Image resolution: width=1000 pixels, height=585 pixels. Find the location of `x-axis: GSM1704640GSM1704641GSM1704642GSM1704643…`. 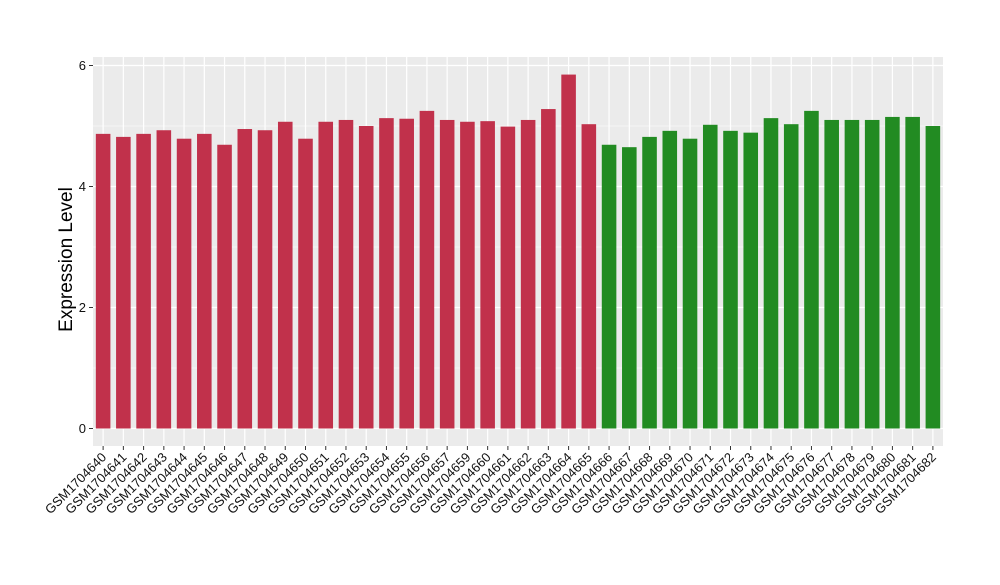

x-axis: GSM1704640GSM1704641GSM1704642GSM1704643… is located at coordinates (490, 481).